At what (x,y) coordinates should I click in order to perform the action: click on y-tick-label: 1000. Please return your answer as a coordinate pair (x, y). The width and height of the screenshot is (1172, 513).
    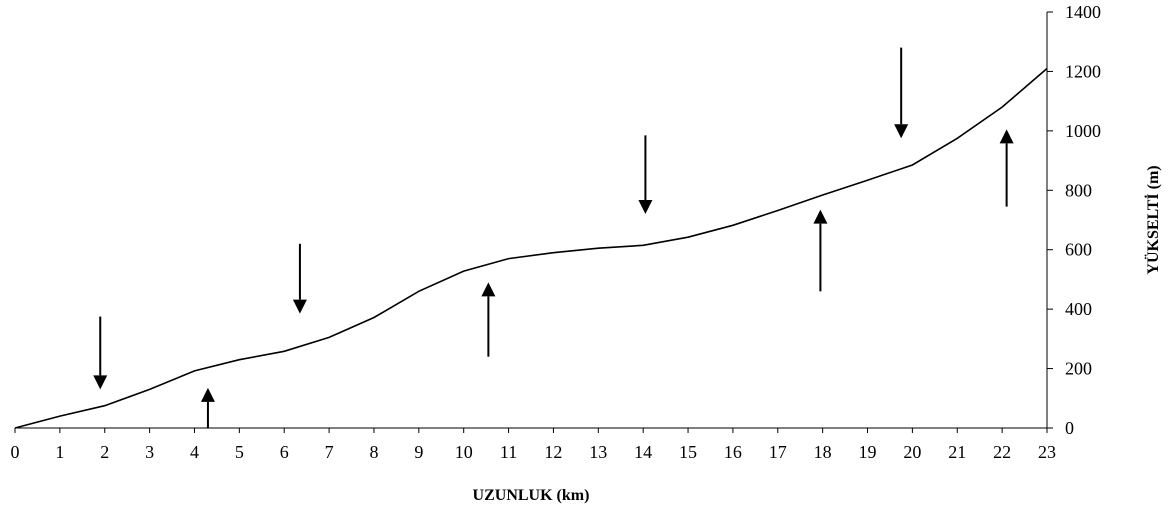
    Looking at the image, I should click on (1083, 131).